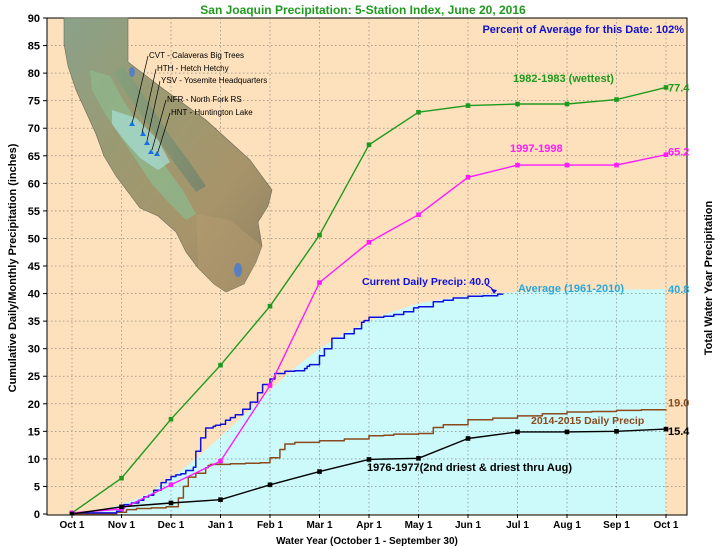  Describe the element at coordinates (34, 129) in the screenshot. I see `y-tick-label-70: 70` at that location.